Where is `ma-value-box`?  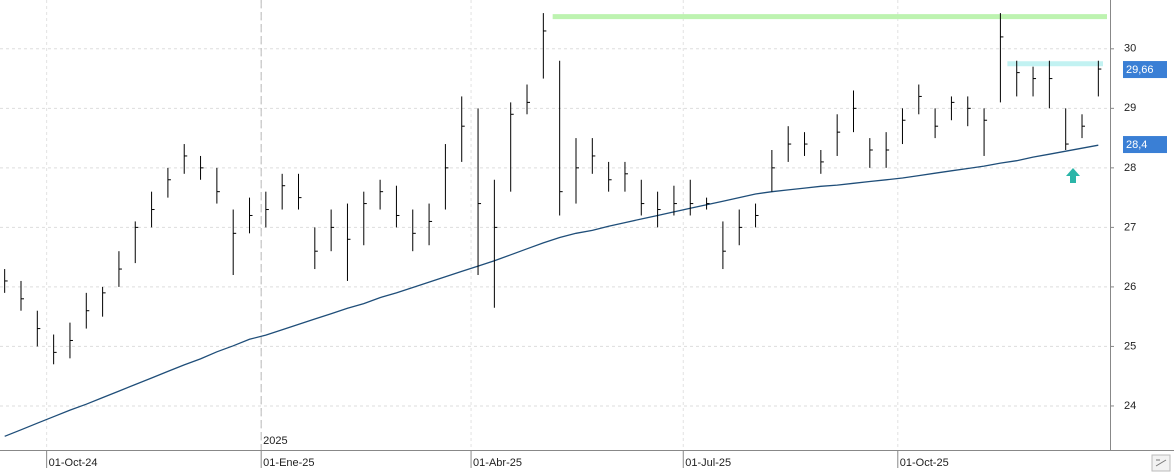 ma-value-box is located at coordinates (1145, 145).